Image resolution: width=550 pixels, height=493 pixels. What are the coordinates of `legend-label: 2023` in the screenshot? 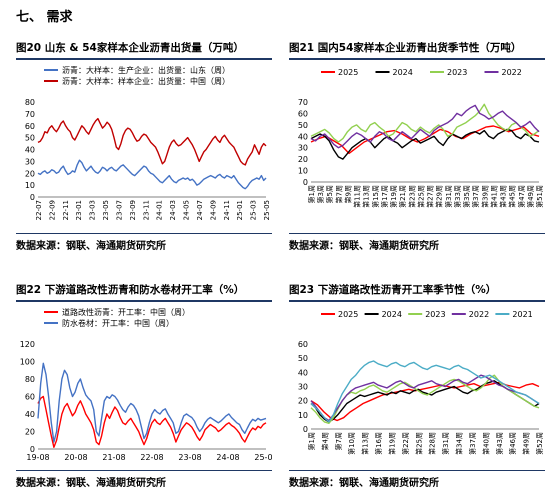 It's located at (457, 72).